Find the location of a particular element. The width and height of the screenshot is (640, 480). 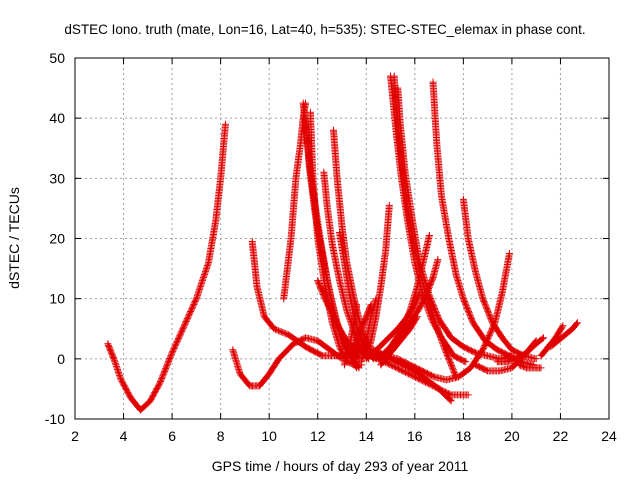

x-tick-label: 22 is located at coordinates (561, 436).